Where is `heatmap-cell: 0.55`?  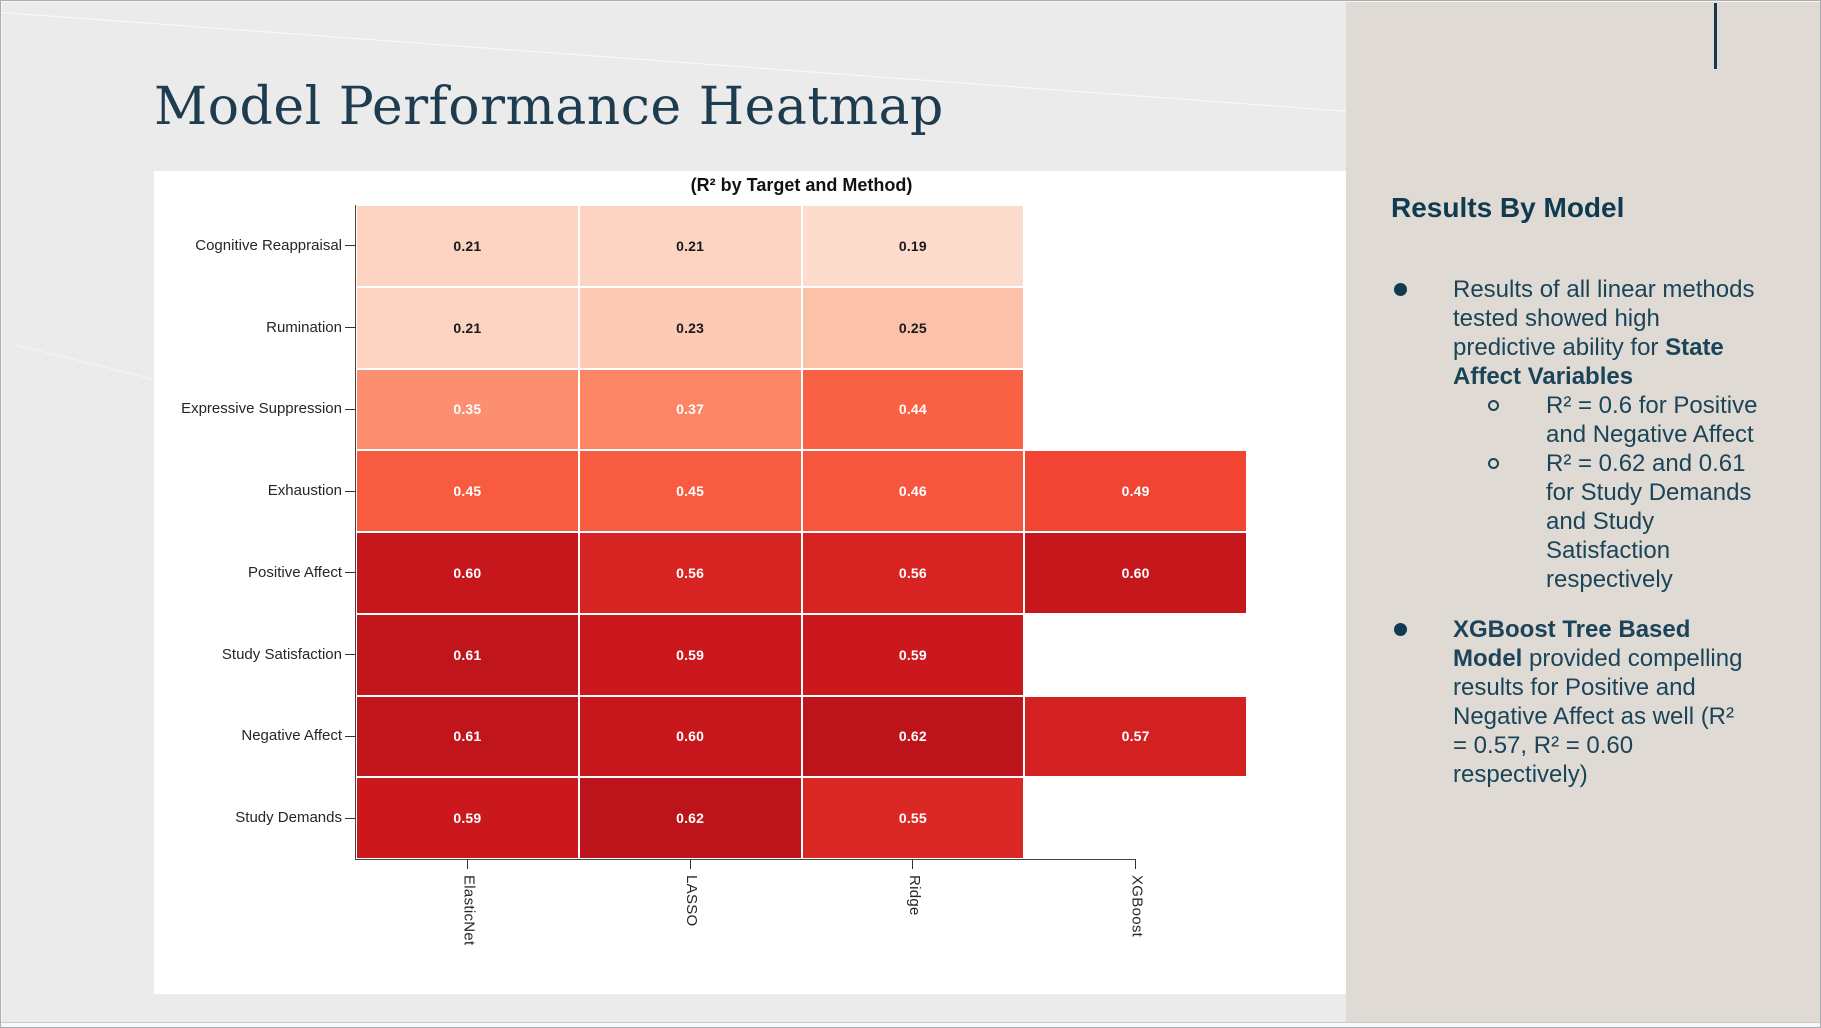 heatmap-cell: 0.55 is located at coordinates (913, 818).